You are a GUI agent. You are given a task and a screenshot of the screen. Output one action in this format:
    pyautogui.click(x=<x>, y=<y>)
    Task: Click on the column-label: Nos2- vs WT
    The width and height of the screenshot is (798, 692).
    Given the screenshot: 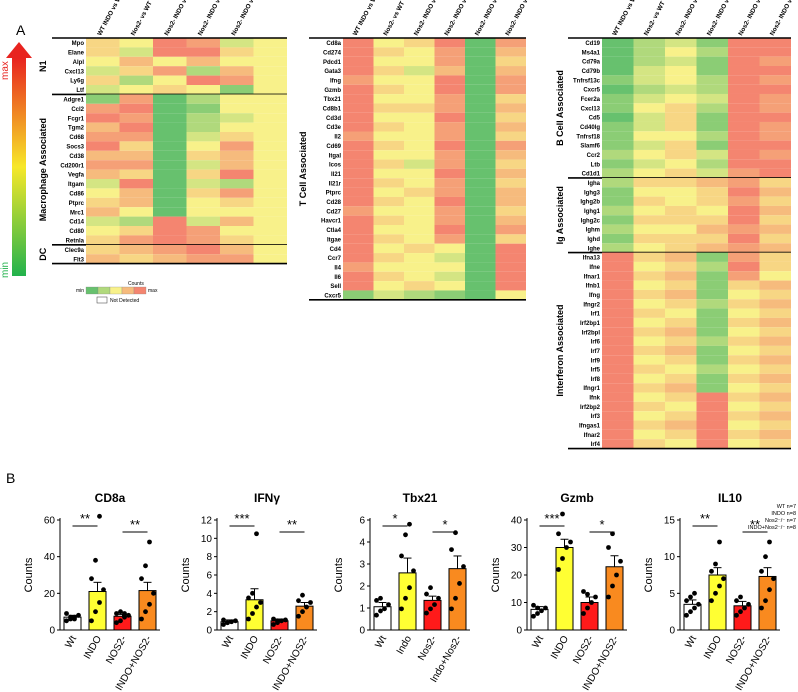 What is the action you would take?
    pyautogui.click(x=394, y=18)
    